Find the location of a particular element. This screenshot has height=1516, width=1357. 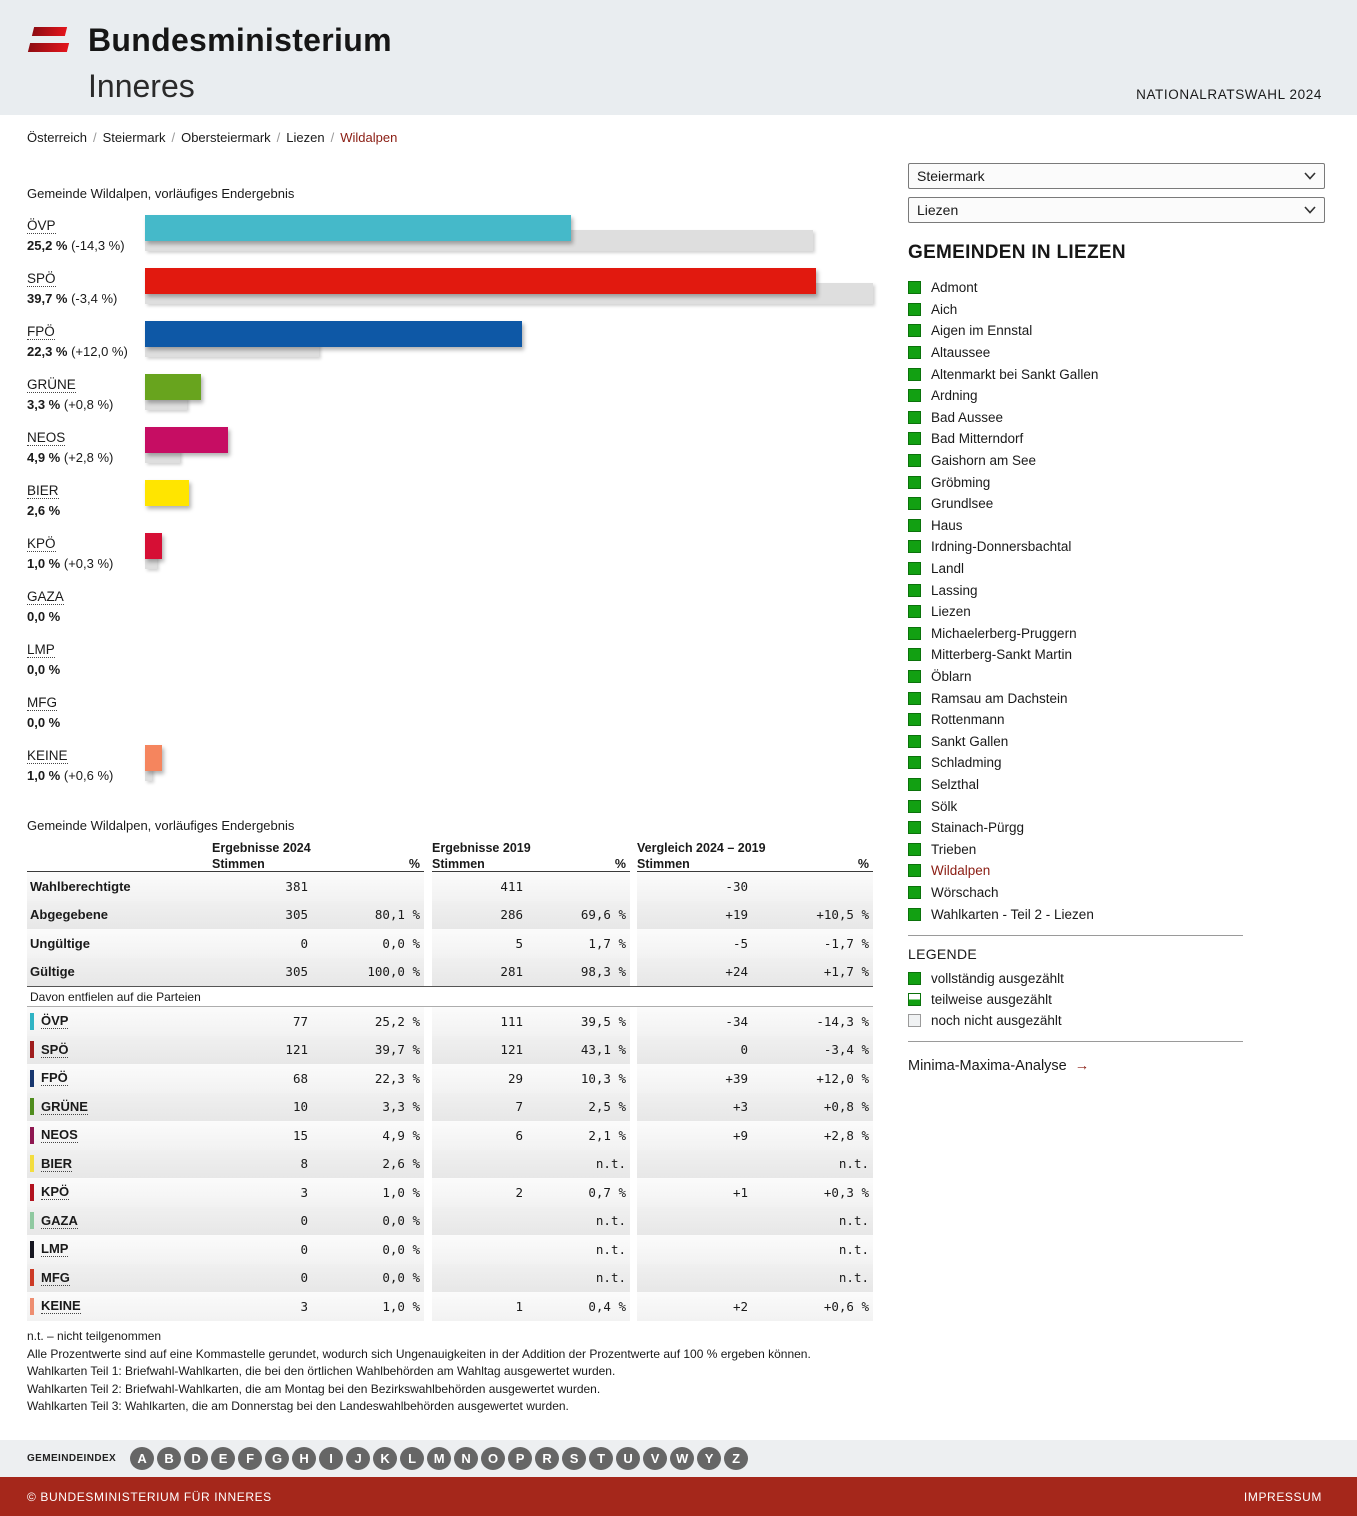

index-letter: P is located at coordinates (520, 1458).